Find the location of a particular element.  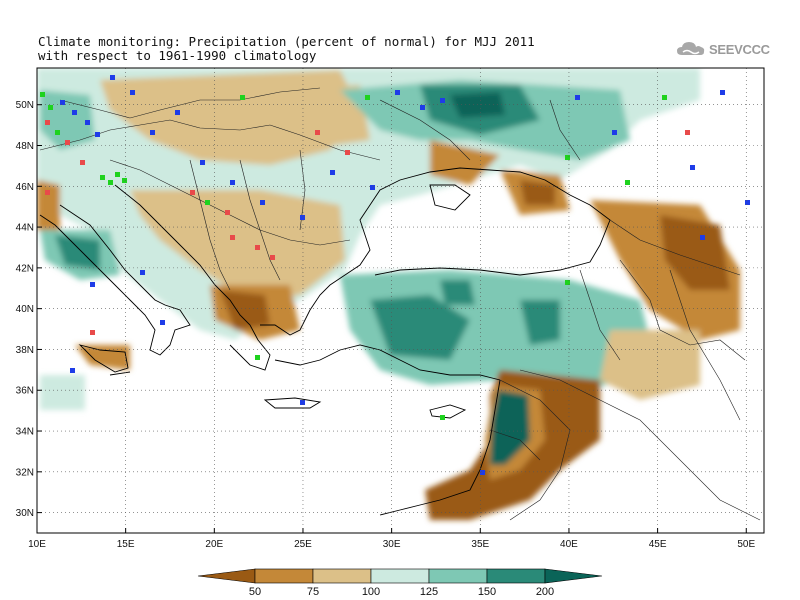

latitude-tick-label: 50N is located at coordinates (25, 105).